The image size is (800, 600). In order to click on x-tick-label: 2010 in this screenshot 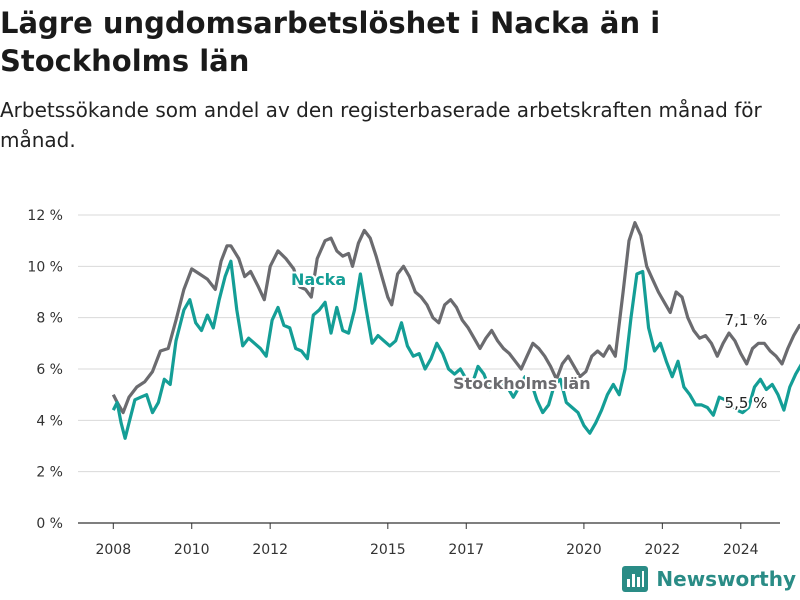, I will do `click(192, 550)`.